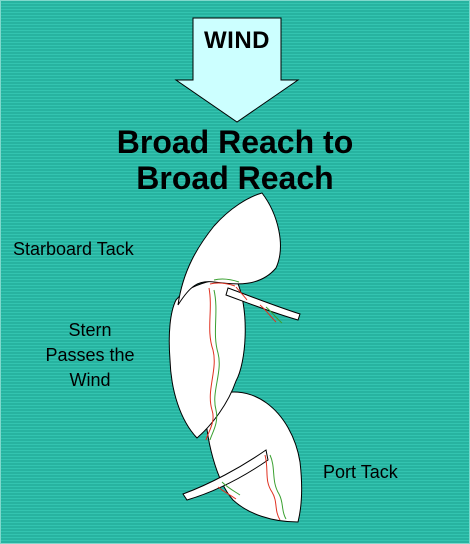 This screenshot has width=470, height=544. Describe the element at coordinates (237, 40) in the screenshot. I see `wind-label: WIND` at that location.